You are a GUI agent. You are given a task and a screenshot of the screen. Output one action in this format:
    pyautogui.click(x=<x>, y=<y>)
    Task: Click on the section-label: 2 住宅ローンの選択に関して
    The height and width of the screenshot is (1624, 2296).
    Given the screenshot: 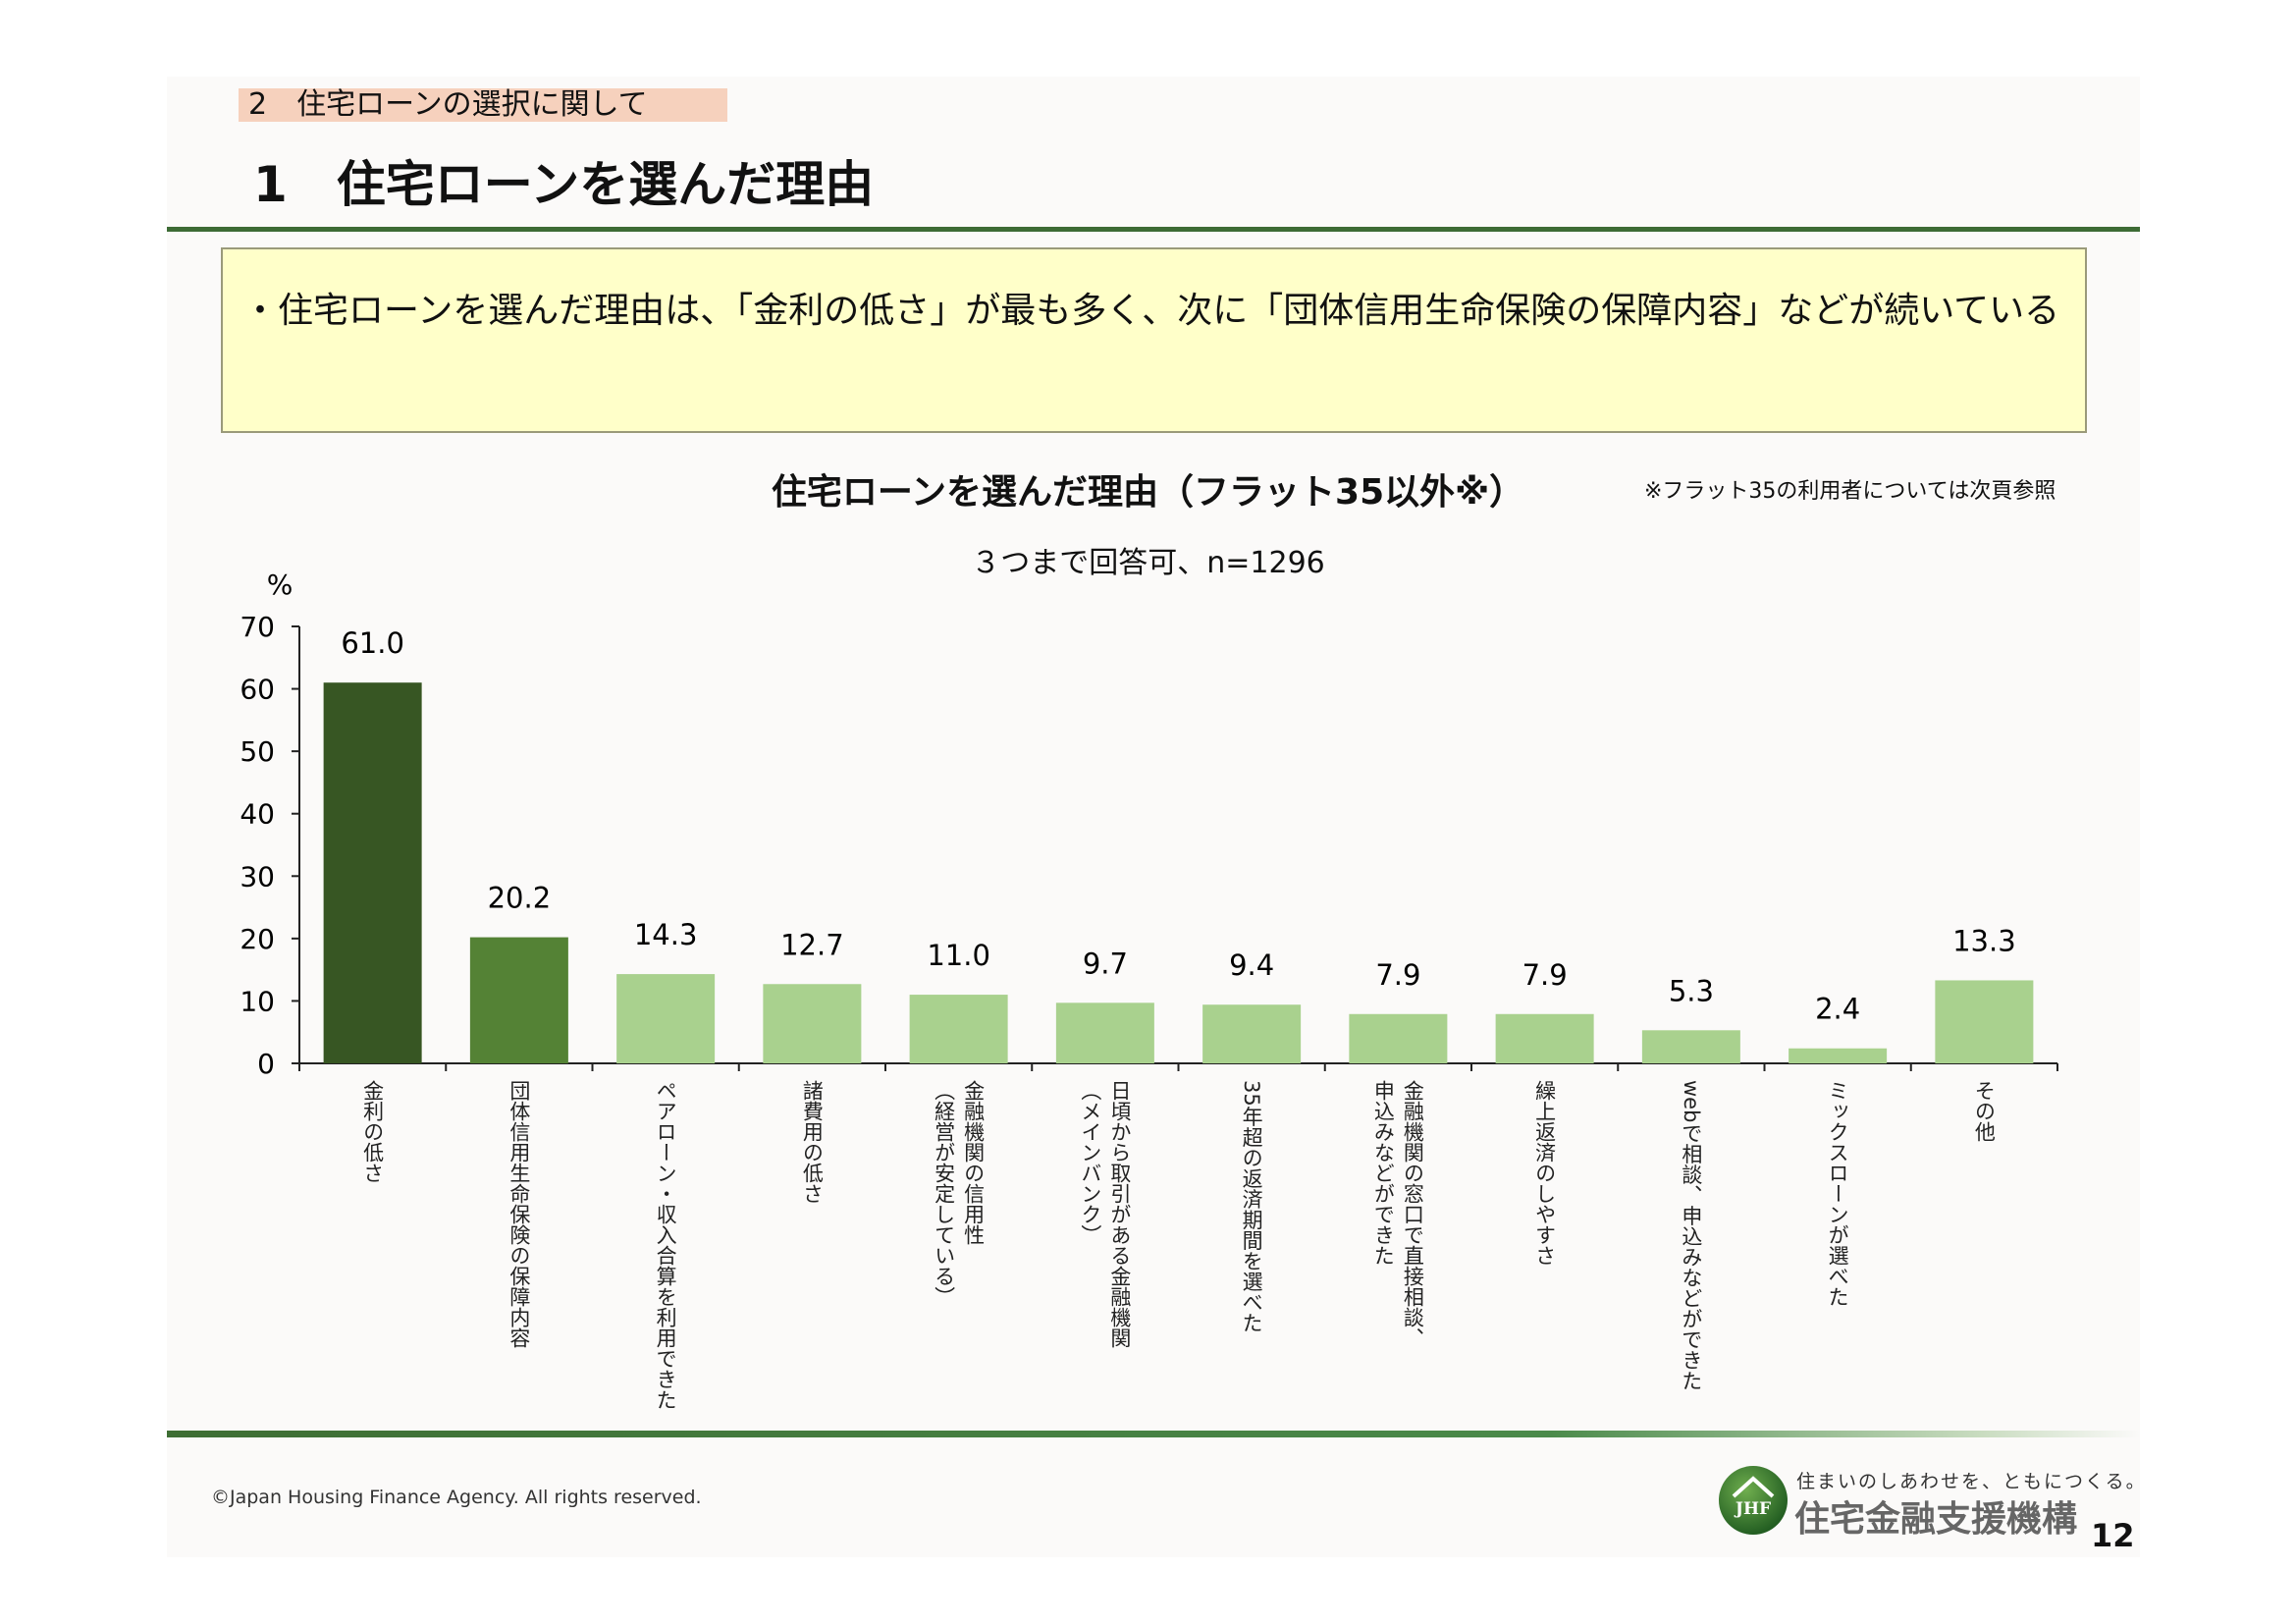 What is the action you would take?
    pyautogui.click(x=483, y=105)
    